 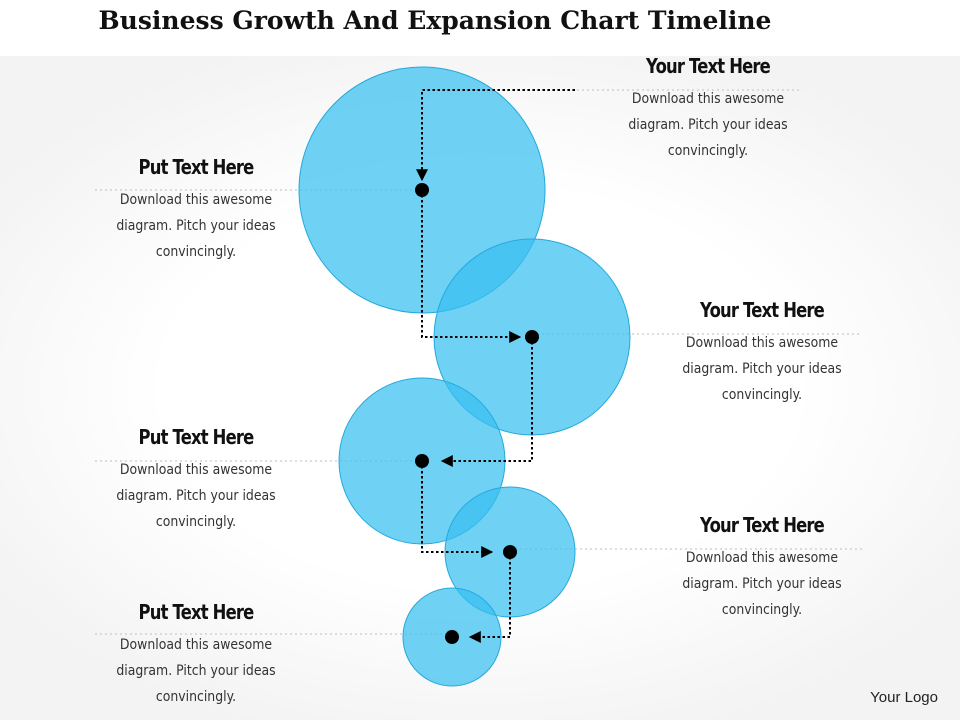 I want to click on connectors, so click(x=495, y=366).